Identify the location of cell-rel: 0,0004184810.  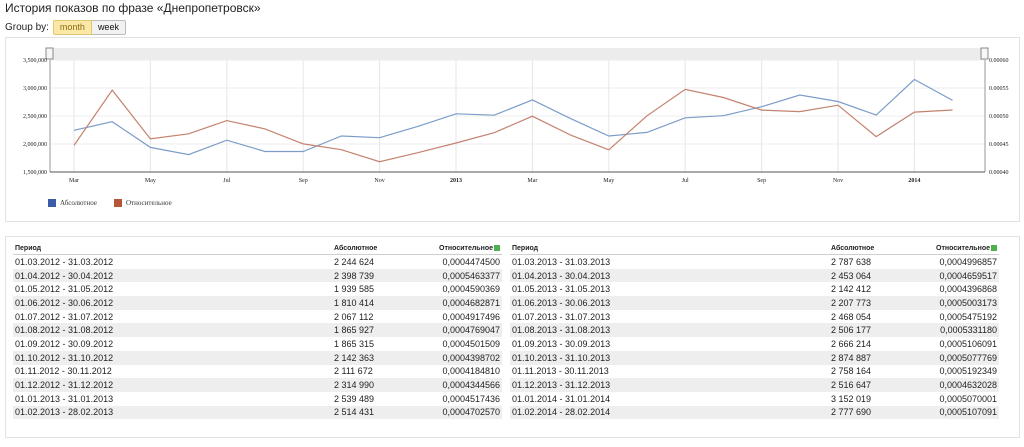
(471, 371).